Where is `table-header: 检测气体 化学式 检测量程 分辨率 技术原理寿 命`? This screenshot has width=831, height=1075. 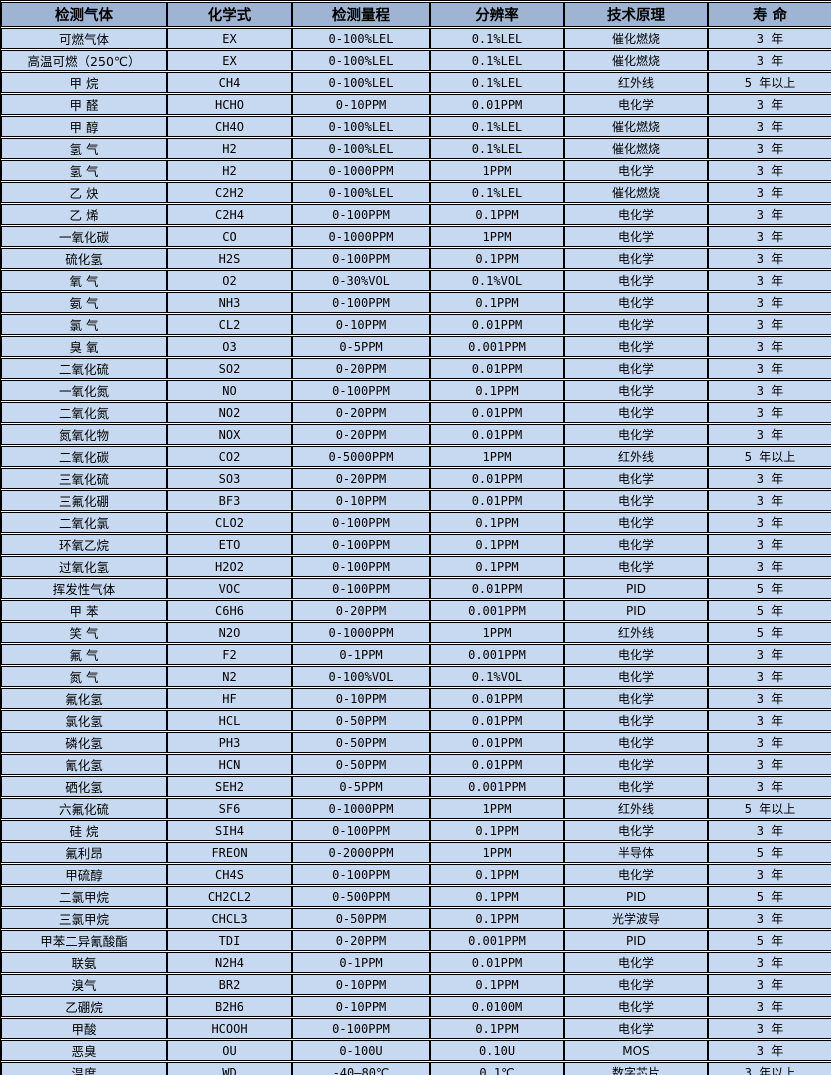
table-header: 检测气体 化学式 检测量程 分辨率 技术原理寿 命 is located at coordinates (416, 14).